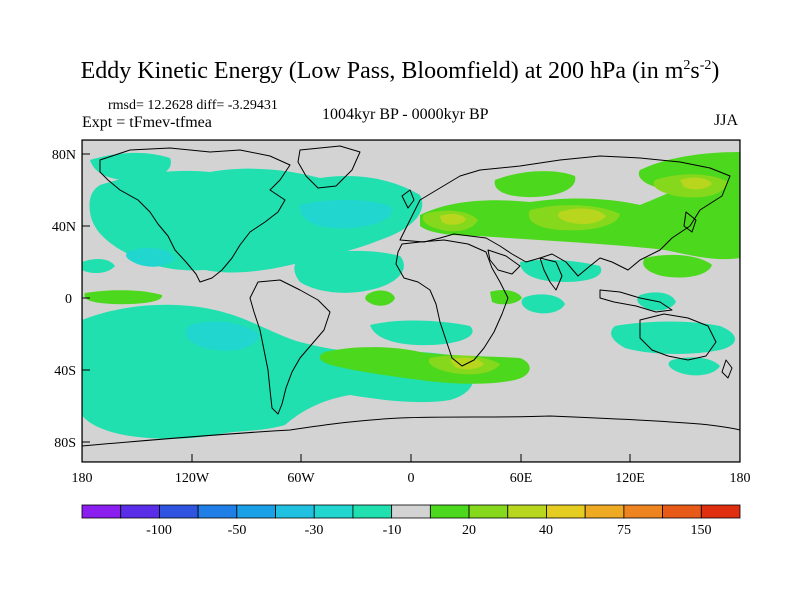  I want to click on strong-negative-anomalies, so click(259, 275).